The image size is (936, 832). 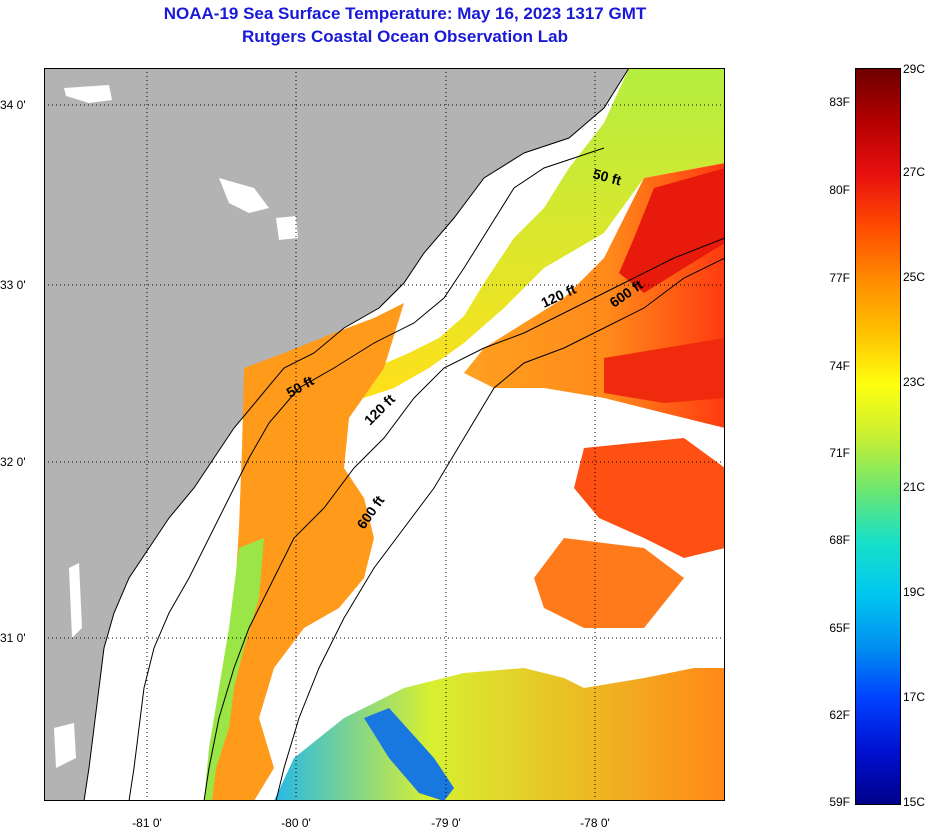 I want to click on colorbar-f-label: 68F, so click(x=839, y=540).